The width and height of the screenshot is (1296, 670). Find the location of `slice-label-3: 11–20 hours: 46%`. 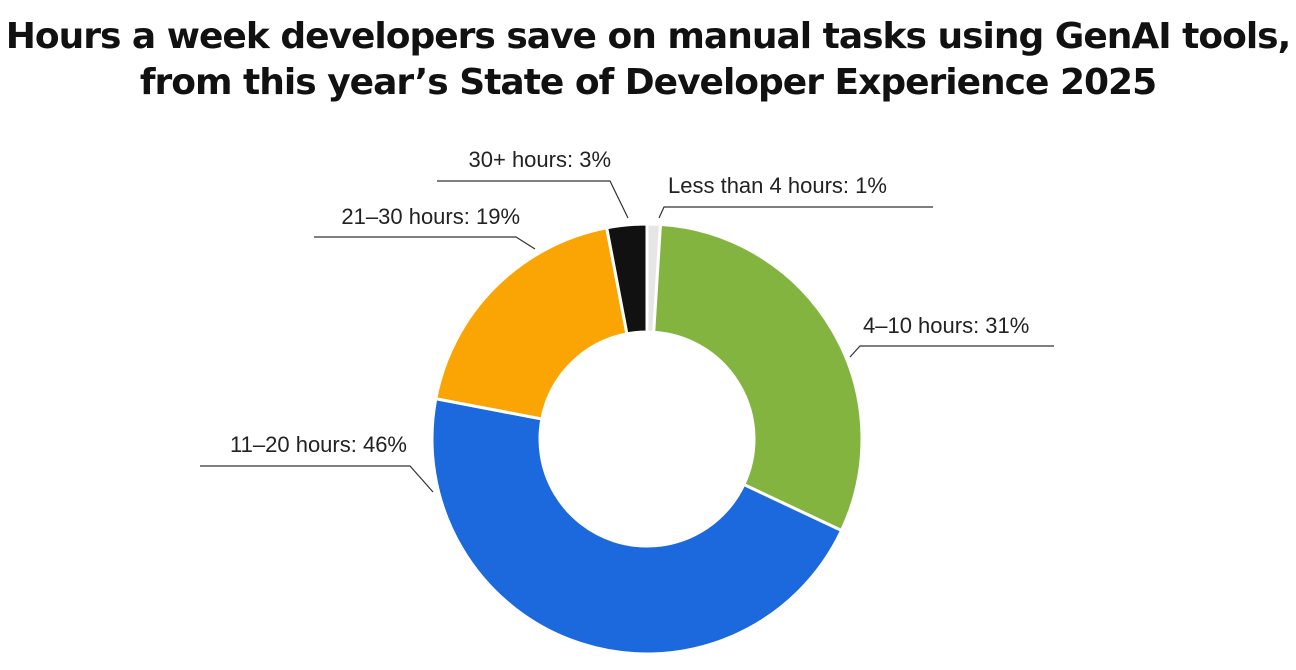

slice-label-3: 11–20 hours: 46% is located at coordinates (318, 444).